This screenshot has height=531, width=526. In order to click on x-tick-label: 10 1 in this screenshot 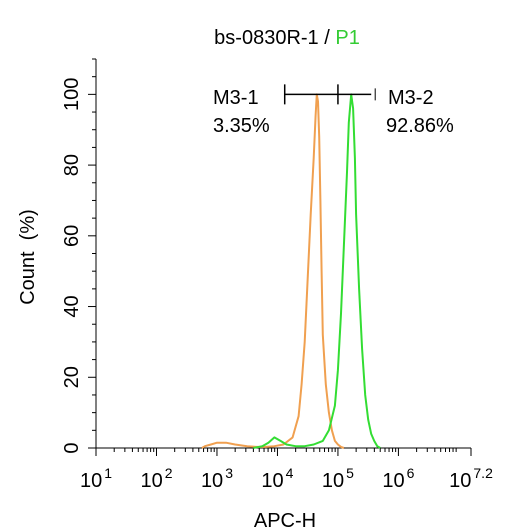, I will do `click(96, 478)`.